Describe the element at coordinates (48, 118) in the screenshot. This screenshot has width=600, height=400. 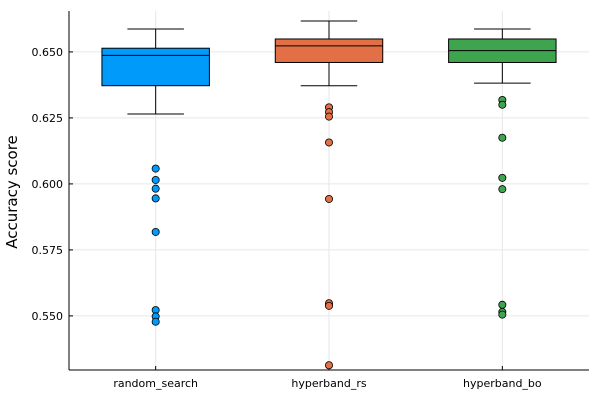
I see `y-tick-label: 0.625` at that location.